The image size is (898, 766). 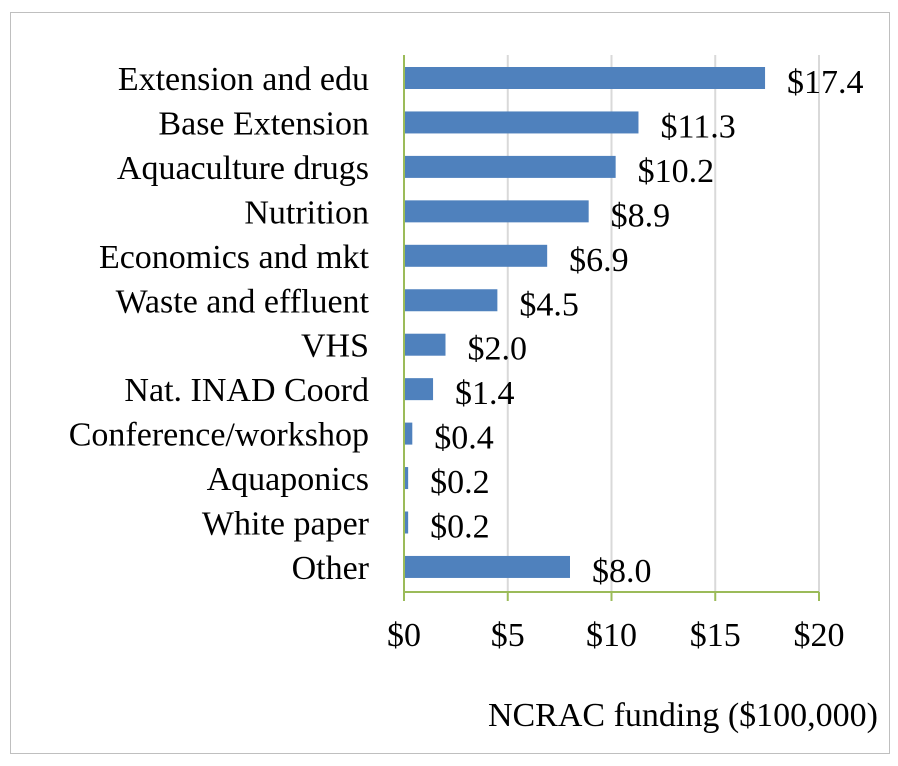 I want to click on category-label-6: VHS, so click(x=335, y=346).